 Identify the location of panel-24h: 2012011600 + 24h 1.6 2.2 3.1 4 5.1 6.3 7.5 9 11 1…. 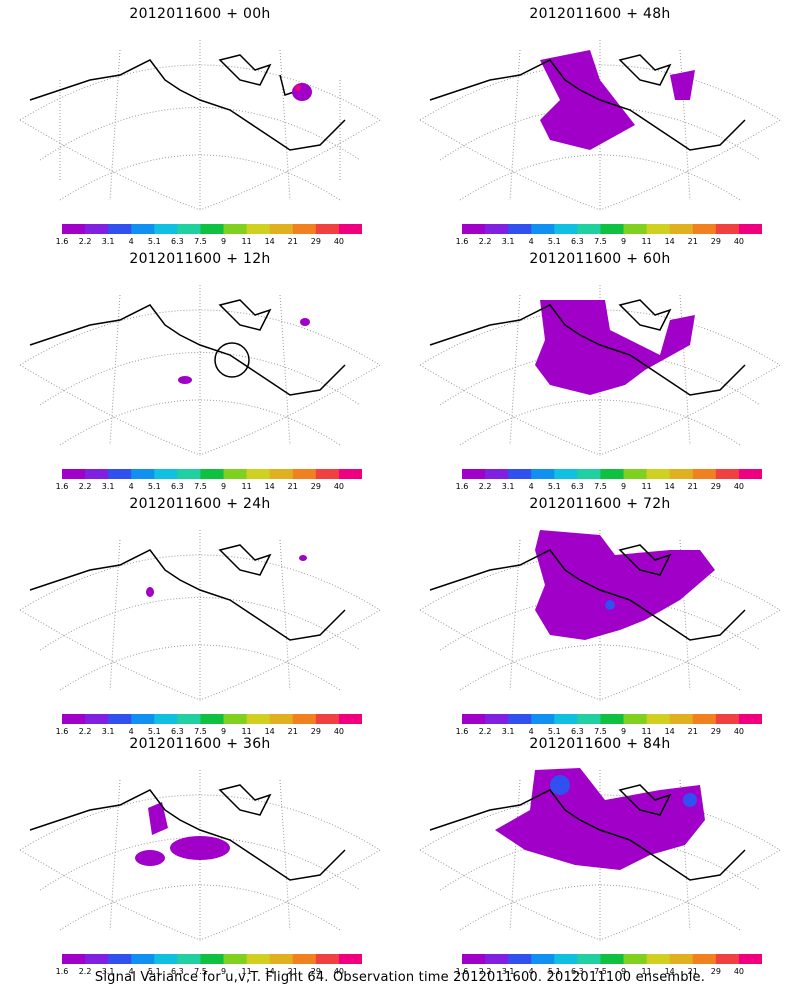
(200, 613).